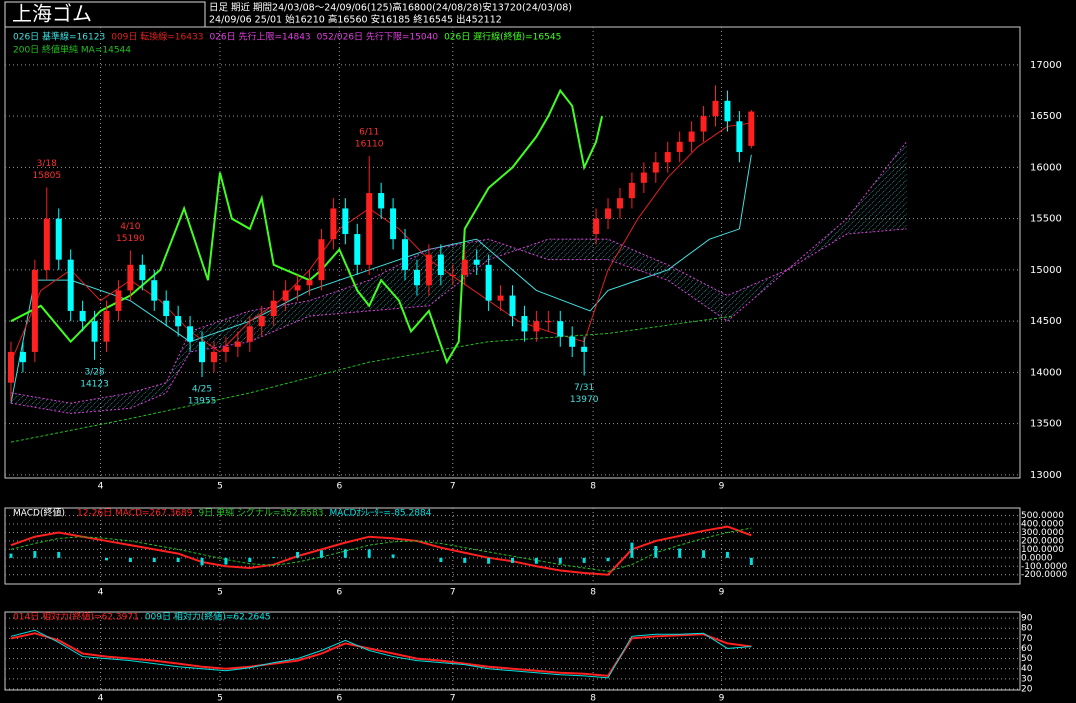 The width and height of the screenshot is (1076, 703). I want to click on legend-entry: 026日 遅行線(終値)=16545, so click(502, 37).